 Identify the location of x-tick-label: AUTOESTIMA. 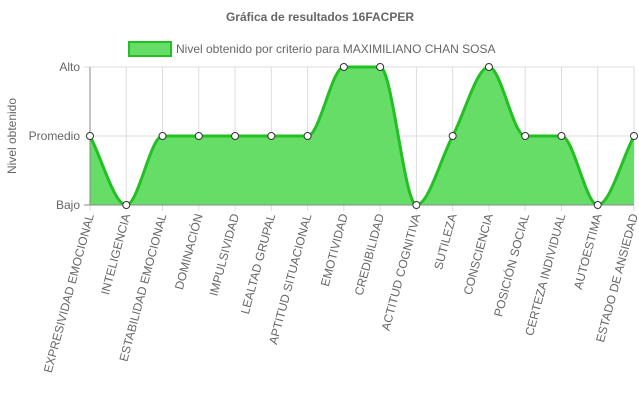
(588, 251).